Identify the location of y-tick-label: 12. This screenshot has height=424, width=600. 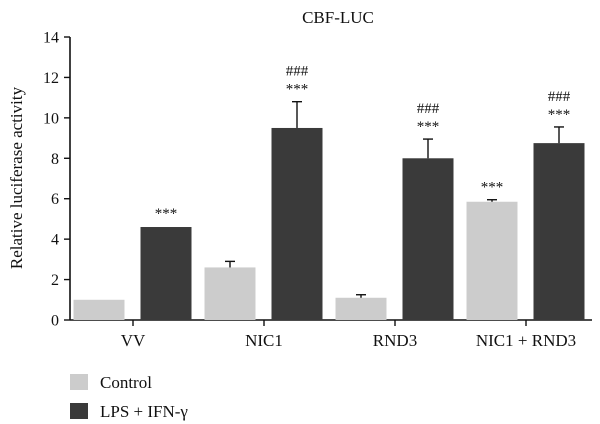
(51, 78).